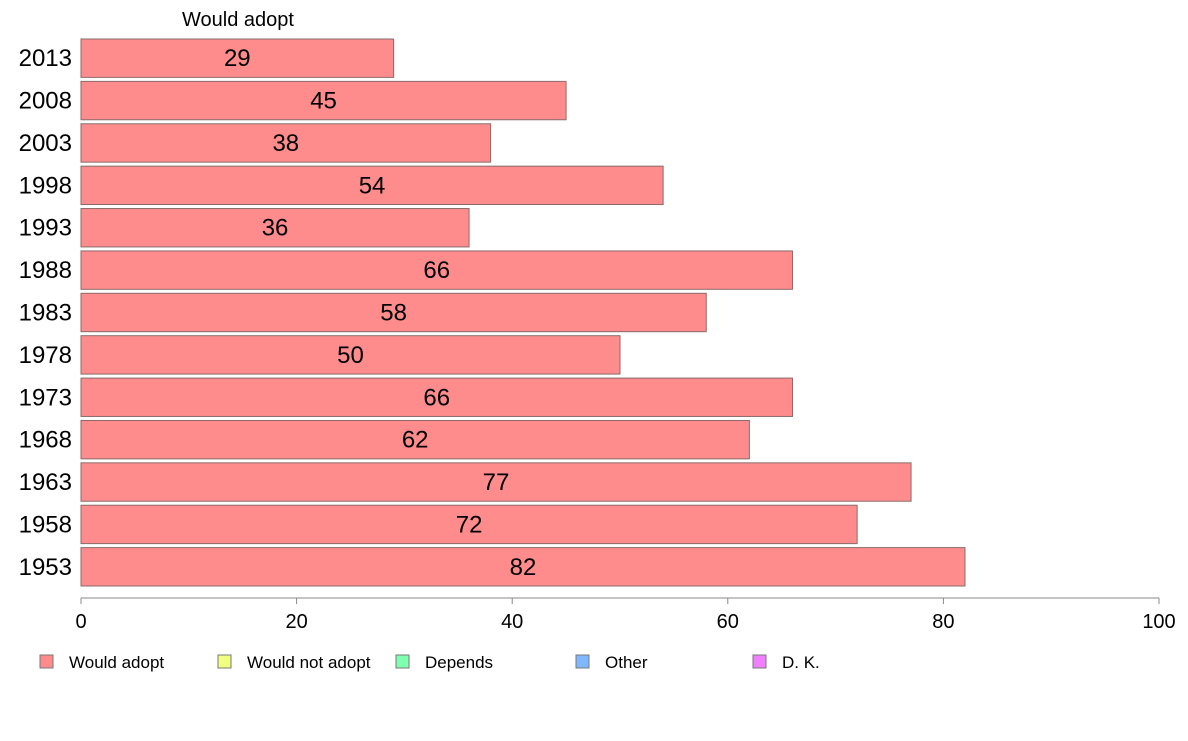 This screenshot has width=1188, height=741. What do you see at coordinates (45, 482) in the screenshot?
I see `y-tick-label-1963: 1963` at bounding box center [45, 482].